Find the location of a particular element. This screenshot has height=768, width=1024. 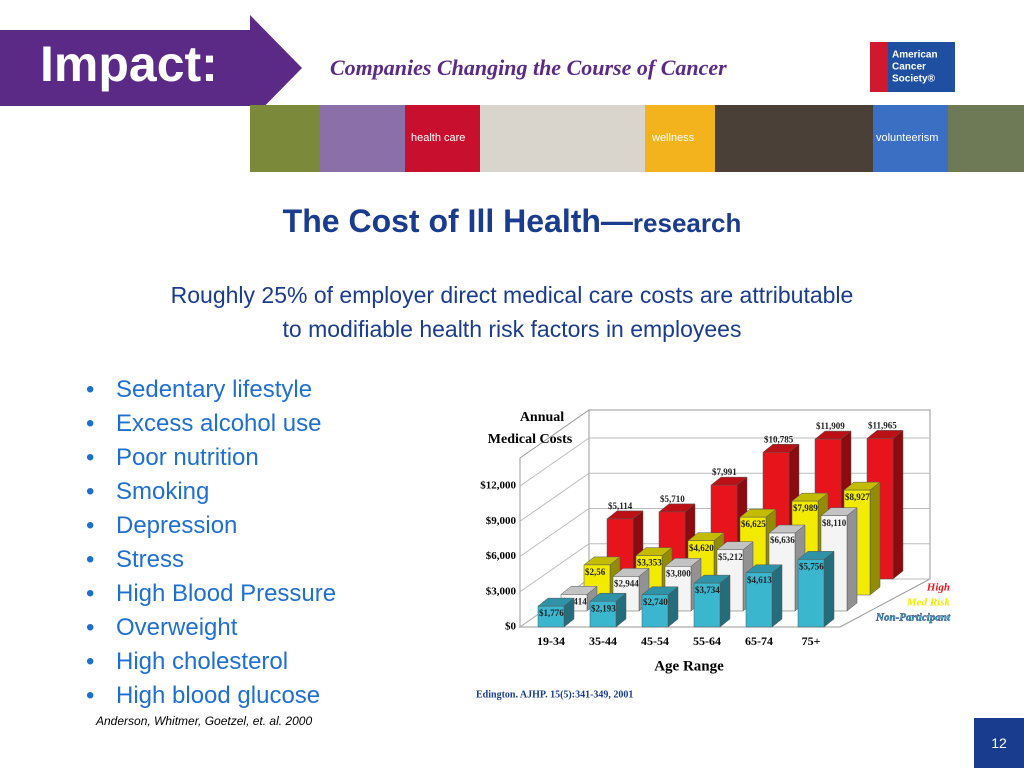

value-label: $3,800 is located at coordinates (678, 573).